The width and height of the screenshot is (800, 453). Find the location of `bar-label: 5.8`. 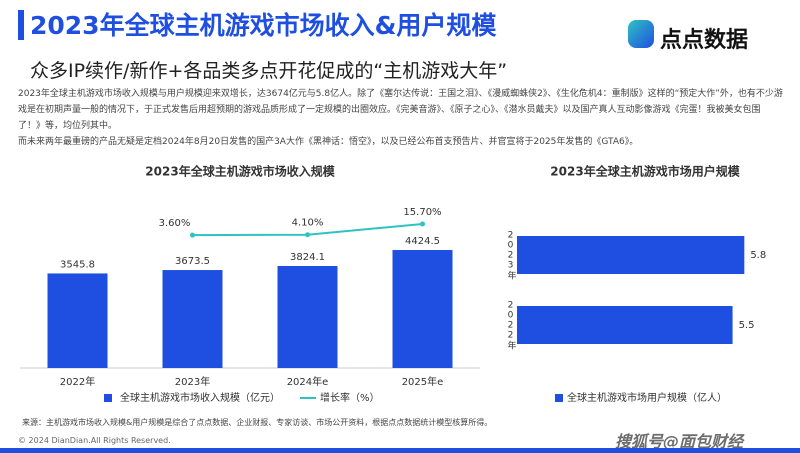

bar-label: 5.8 is located at coordinates (758, 255).